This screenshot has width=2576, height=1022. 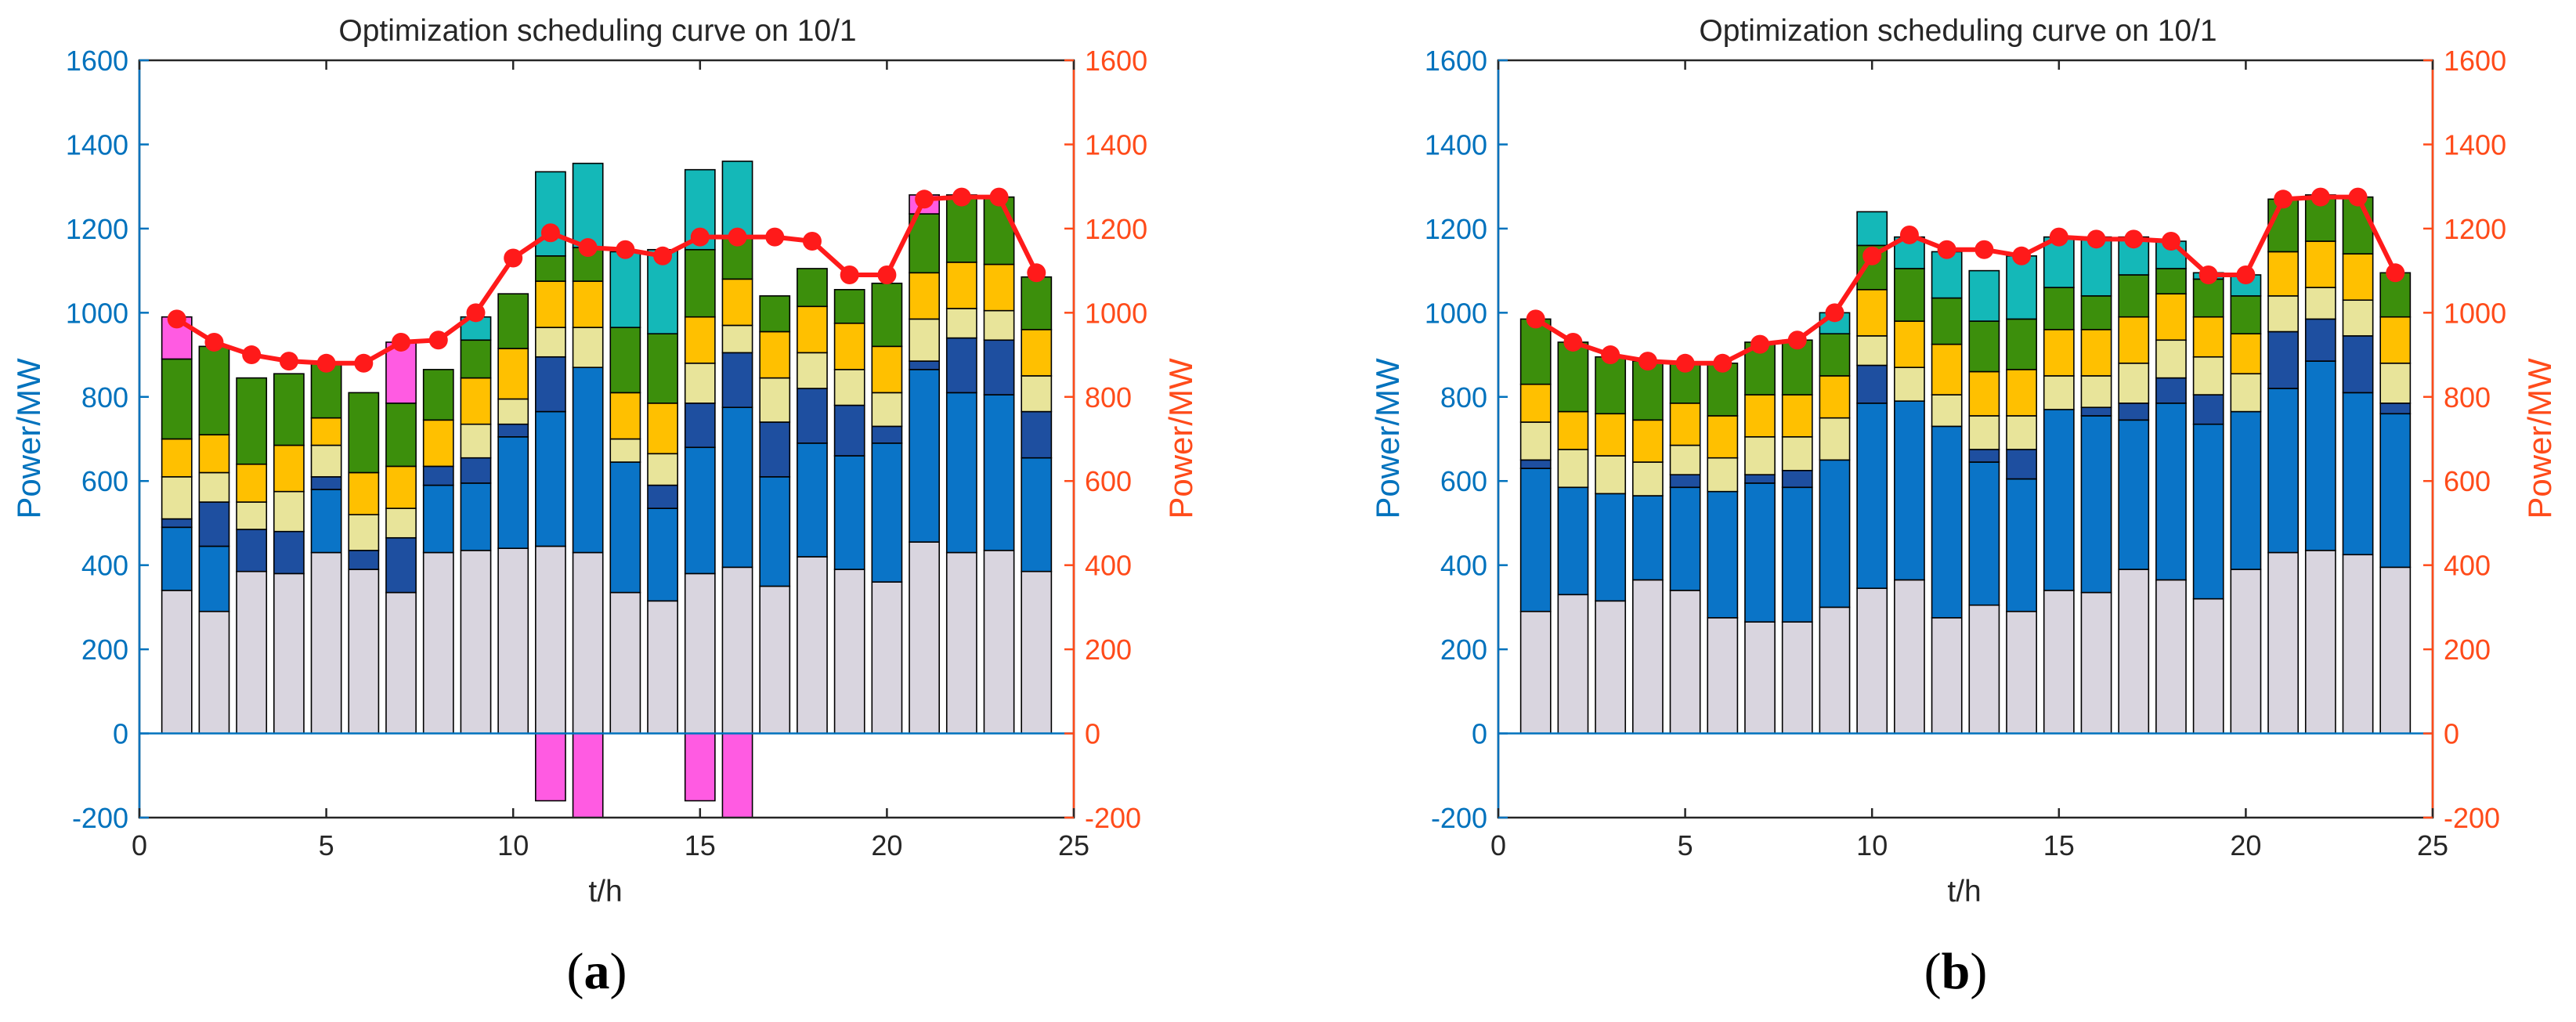 What do you see at coordinates (999, 197) in the screenshot?
I see `load-marker-a-t23` at bounding box center [999, 197].